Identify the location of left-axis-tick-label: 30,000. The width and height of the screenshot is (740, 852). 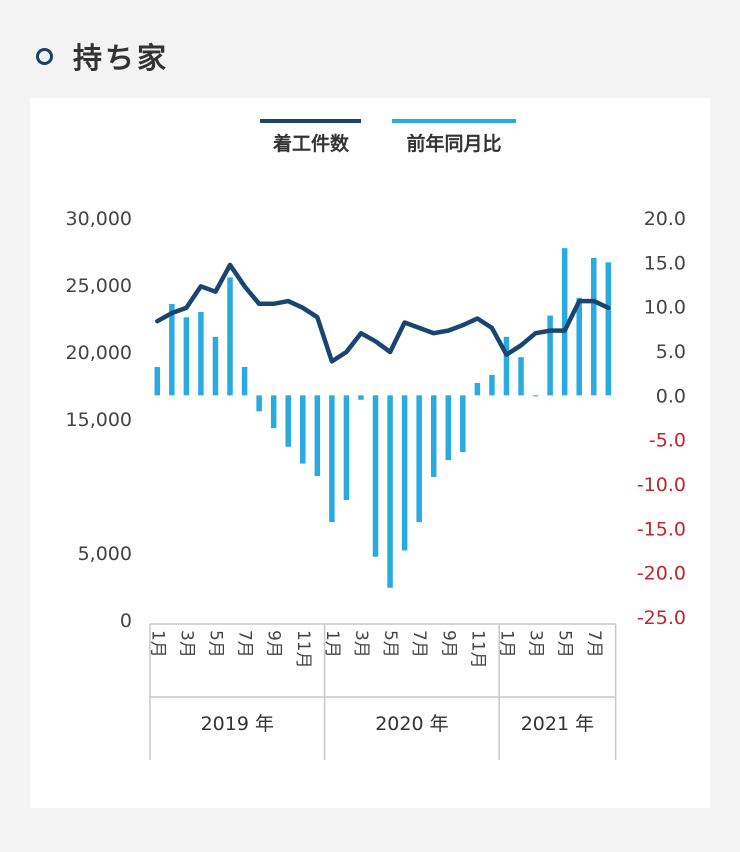
(99, 219).